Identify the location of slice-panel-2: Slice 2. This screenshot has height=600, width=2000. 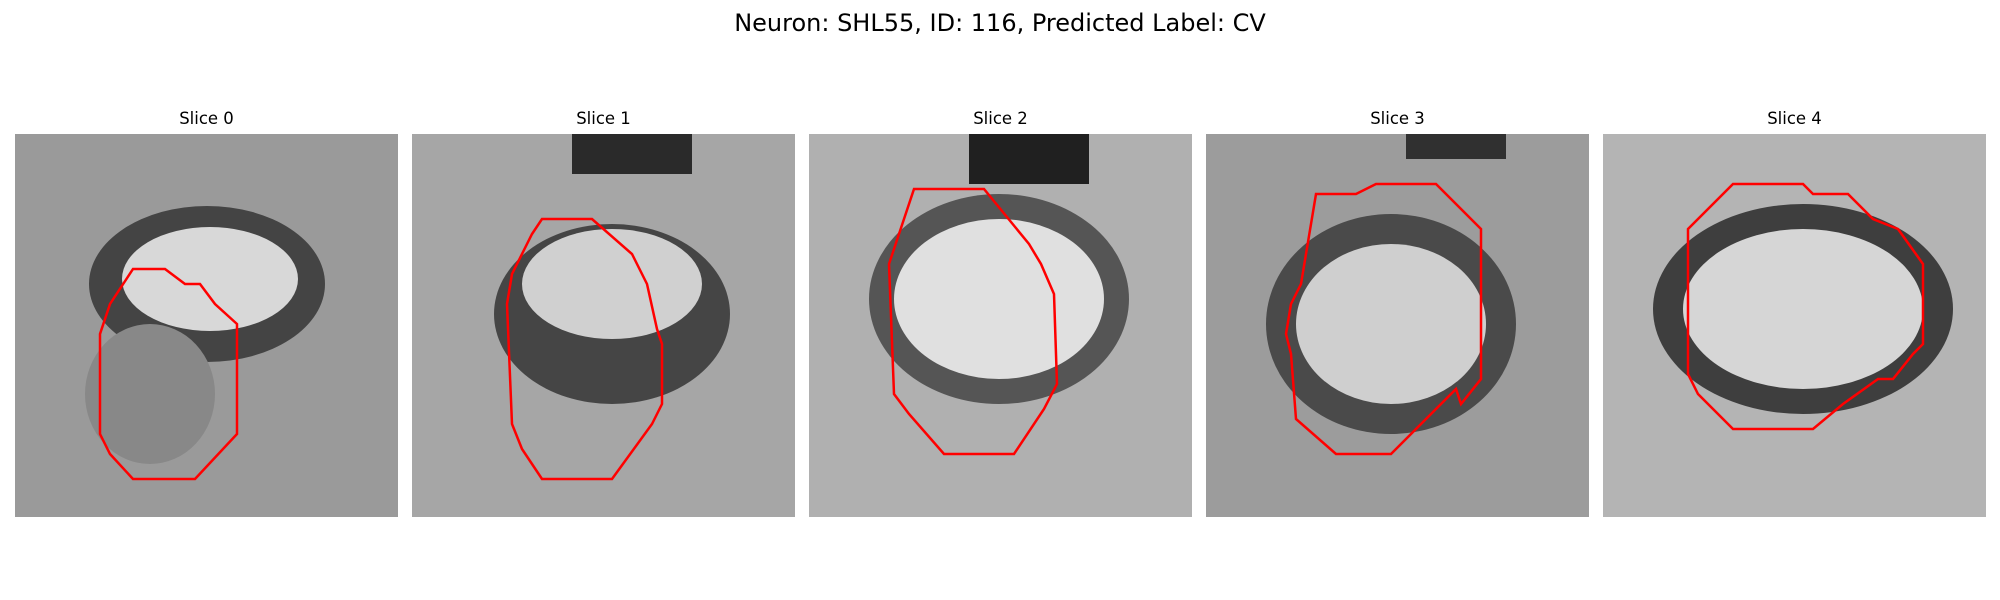
(1000, 312).